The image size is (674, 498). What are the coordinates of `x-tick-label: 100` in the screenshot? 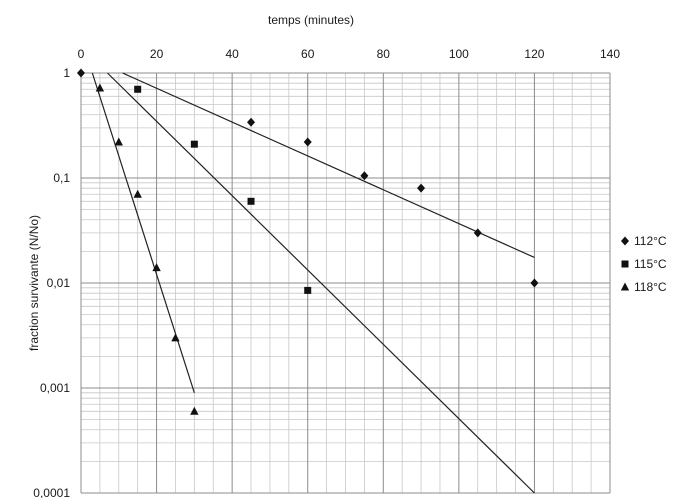 It's located at (459, 54).